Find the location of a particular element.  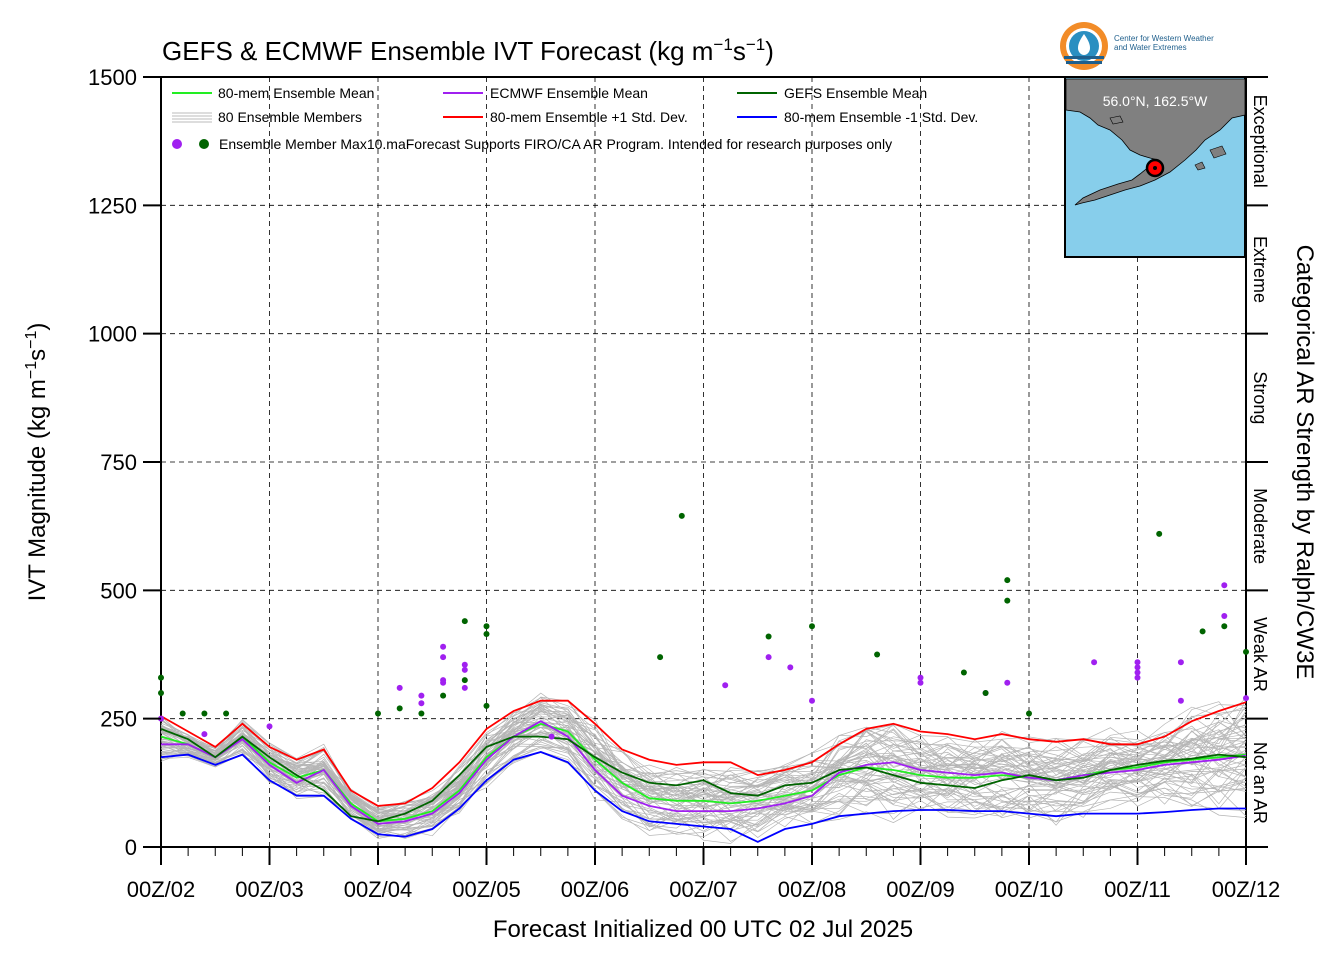

y-tick-label: 750 is located at coordinates (118, 462).